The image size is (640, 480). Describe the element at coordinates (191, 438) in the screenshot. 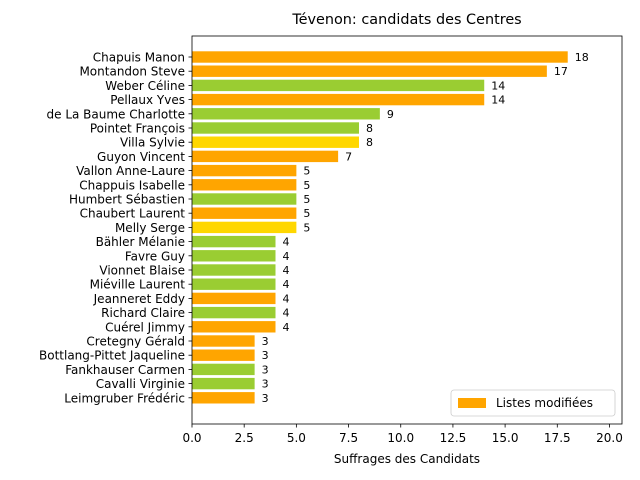

I see `x-tick-label: 0.0` at that location.